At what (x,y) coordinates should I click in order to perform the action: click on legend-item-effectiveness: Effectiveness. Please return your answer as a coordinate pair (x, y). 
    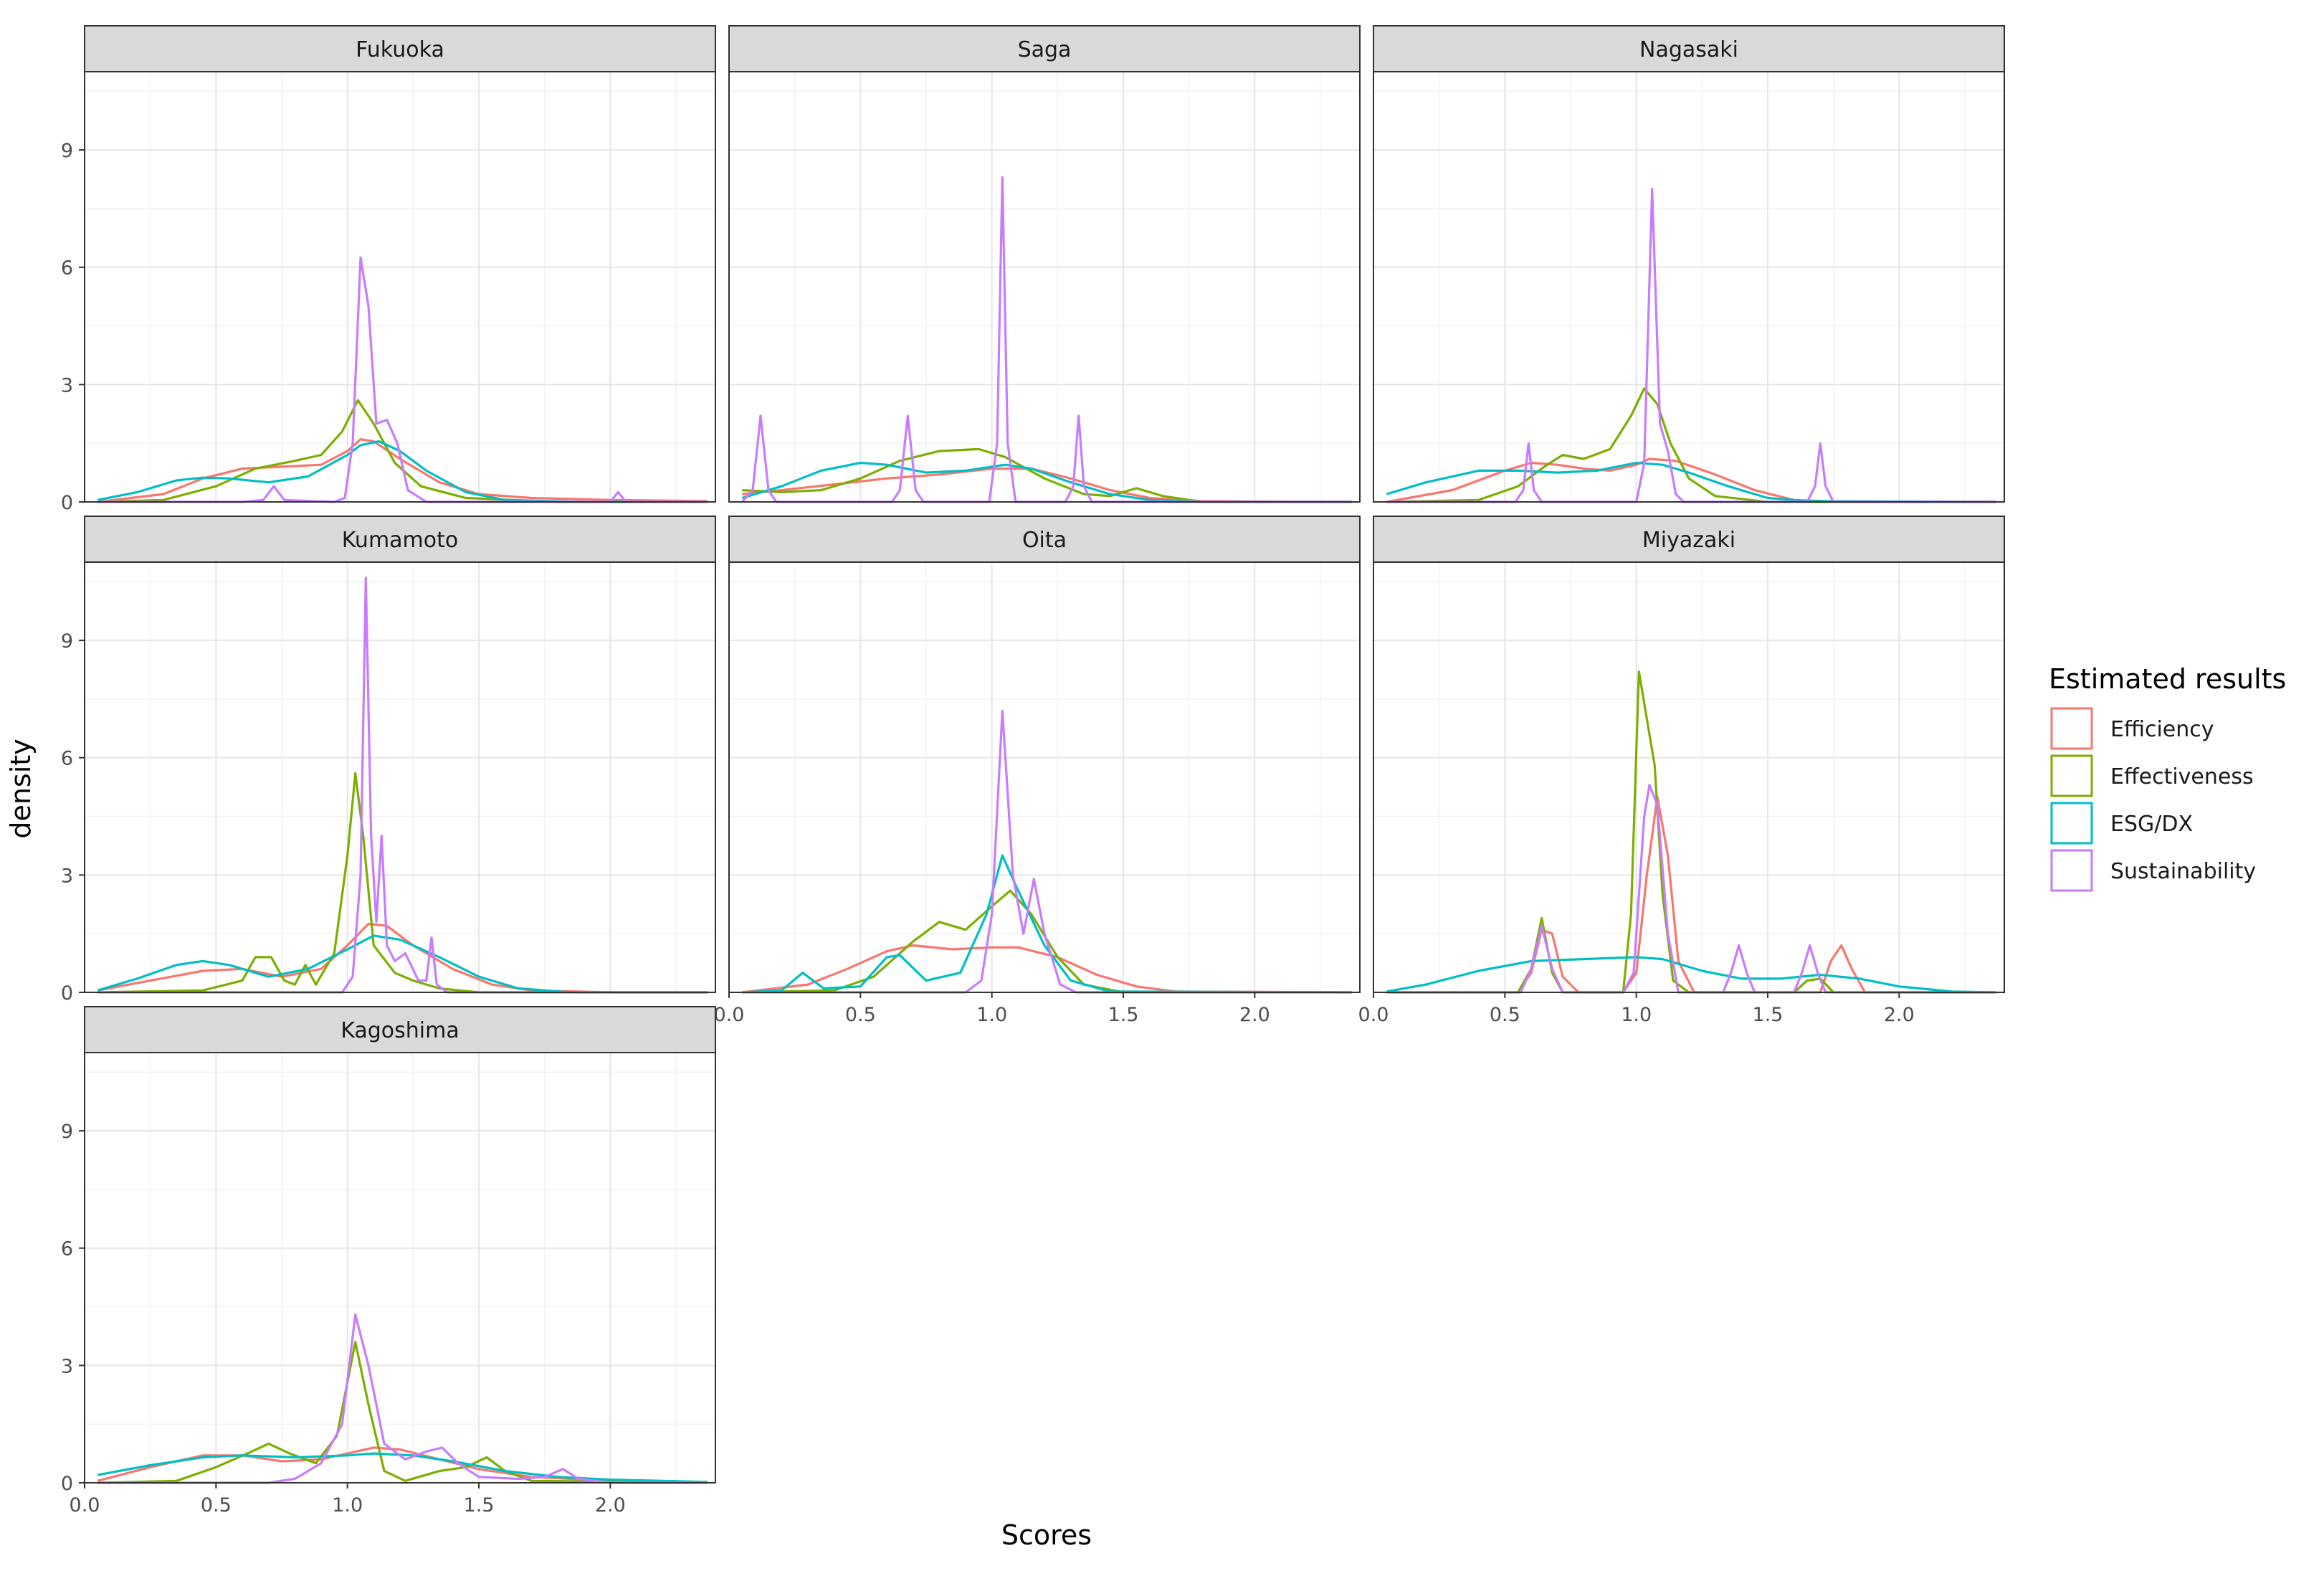
    Looking at the image, I should click on (2152, 775).